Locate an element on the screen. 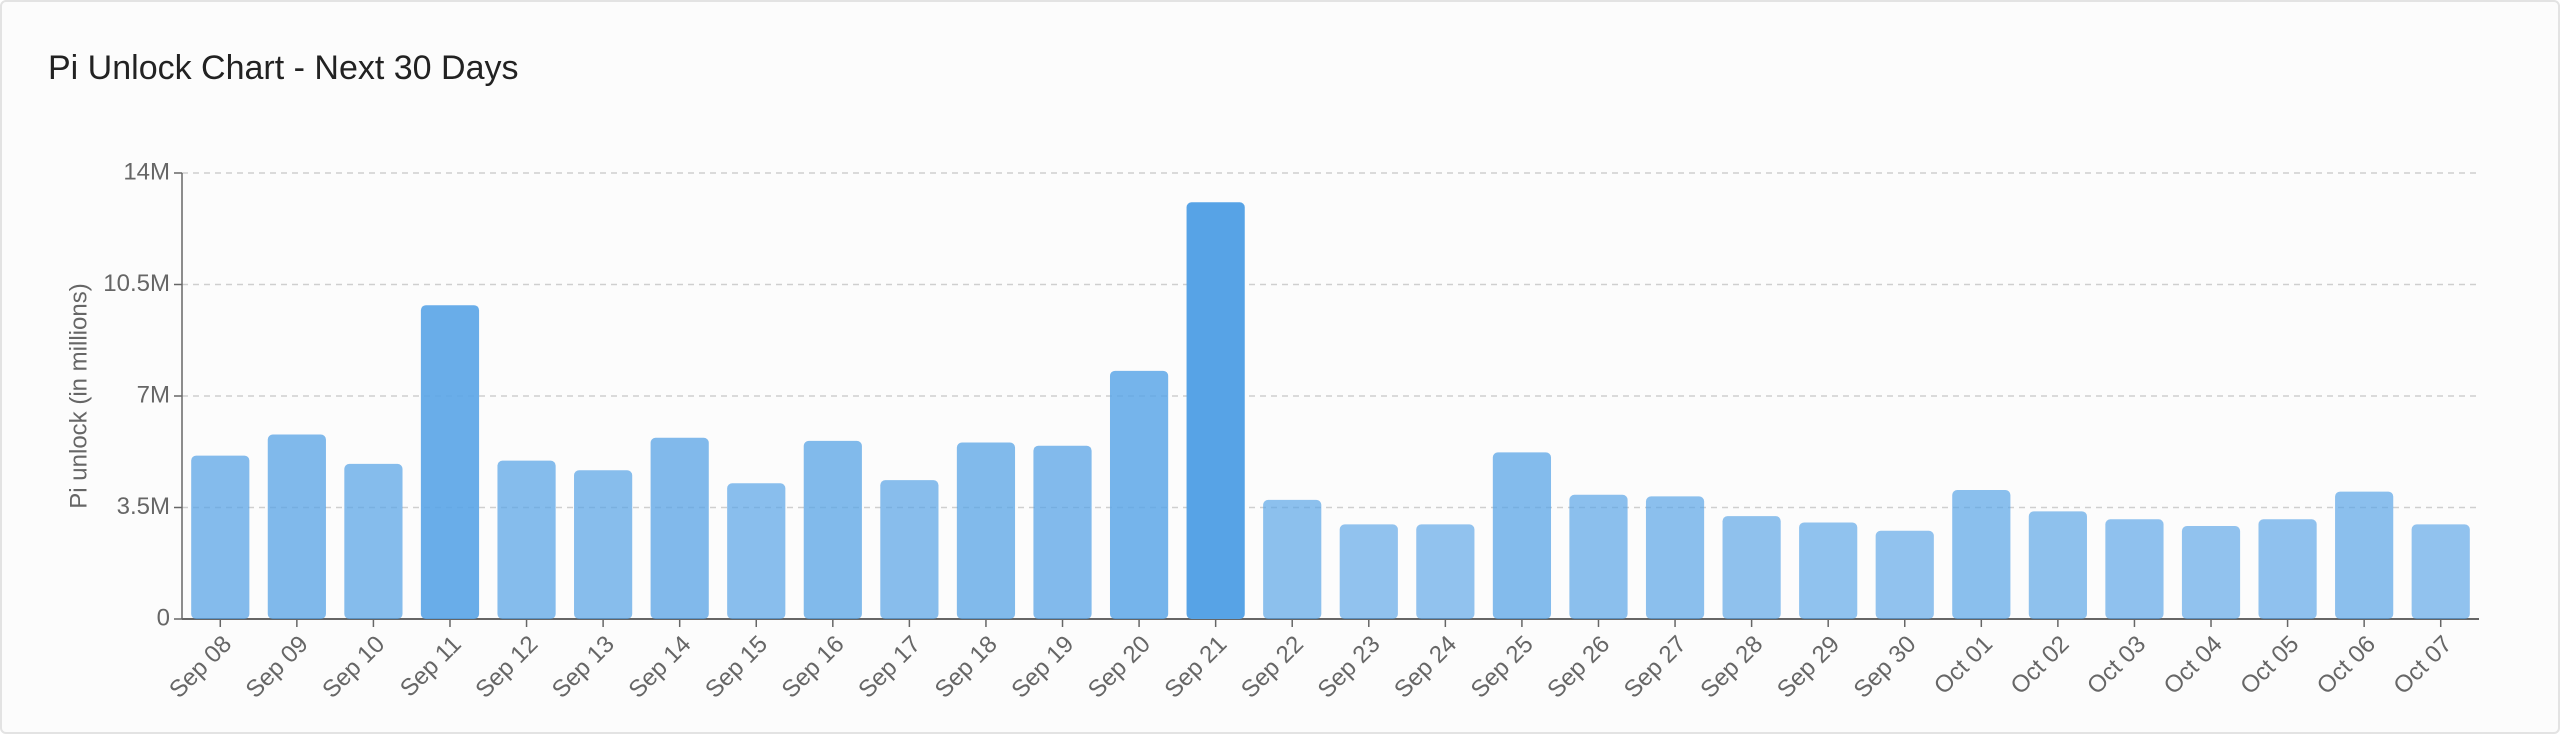 Image resolution: width=2560 pixels, height=734 pixels. x-tick-label: Sep 14 is located at coordinates (660, 667).